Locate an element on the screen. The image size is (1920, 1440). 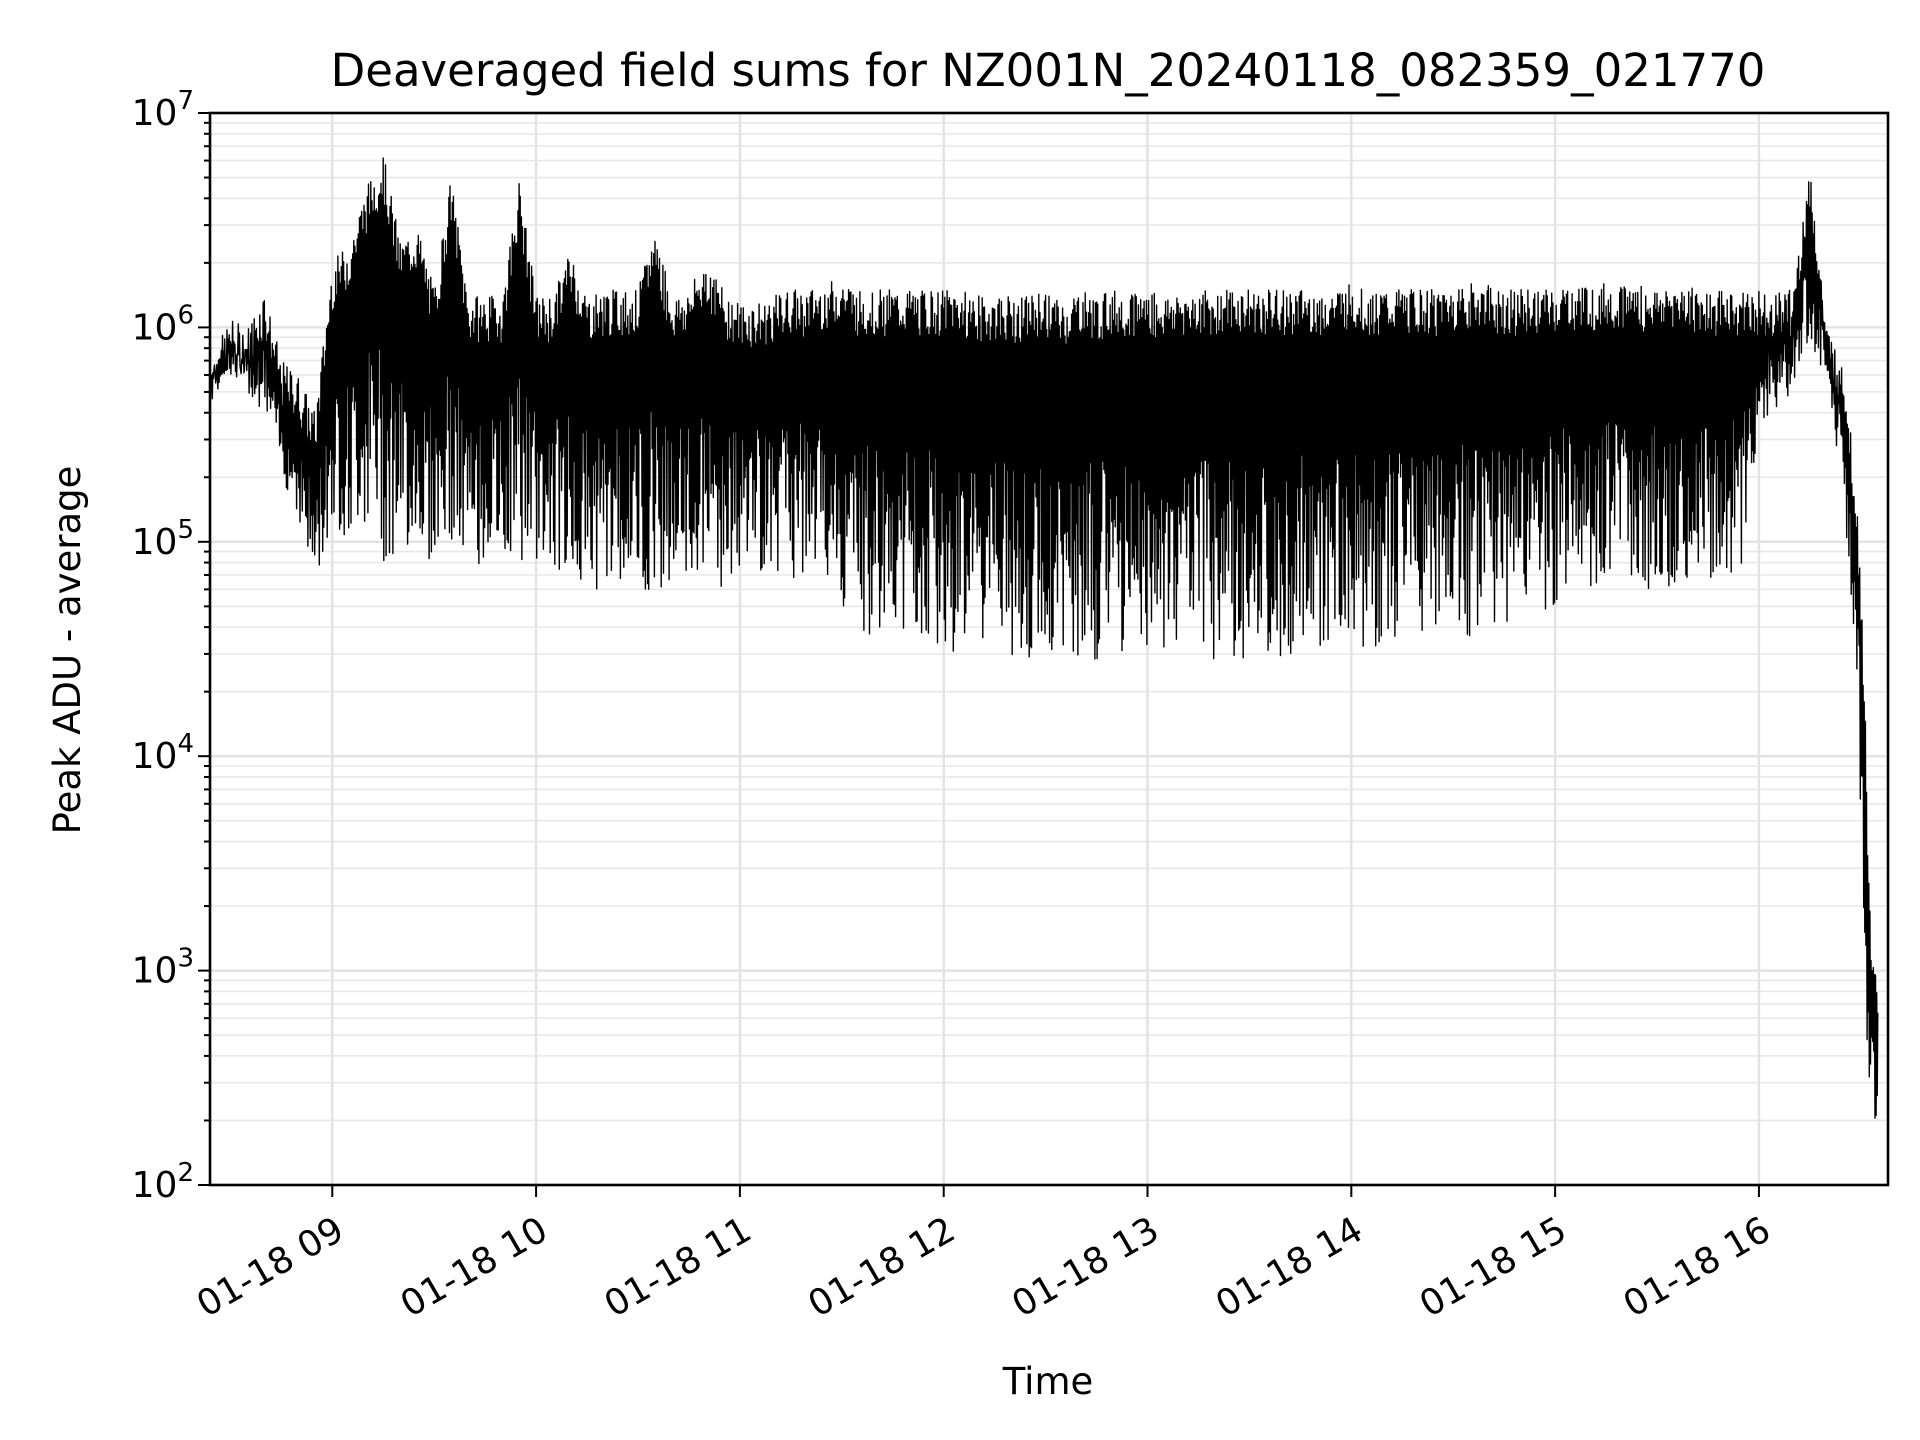
y-axis-label: Peak ADU - average is located at coordinates (67, 650).